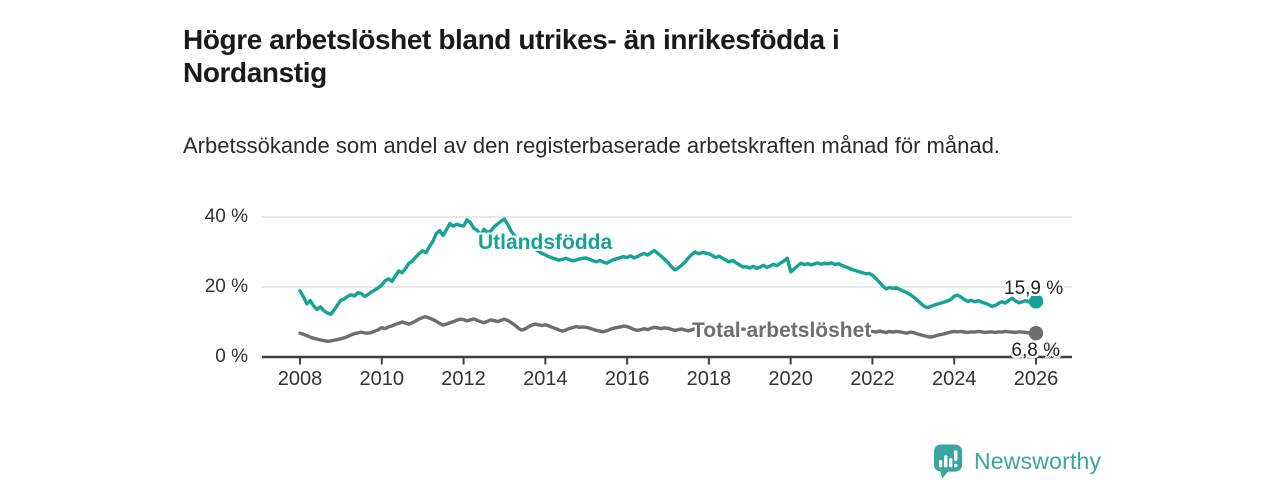 This screenshot has width=1280, height=480. Describe the element at coordinates (231, 356) in the screenshot. I see `y-tick-label: 0 %` at that location.